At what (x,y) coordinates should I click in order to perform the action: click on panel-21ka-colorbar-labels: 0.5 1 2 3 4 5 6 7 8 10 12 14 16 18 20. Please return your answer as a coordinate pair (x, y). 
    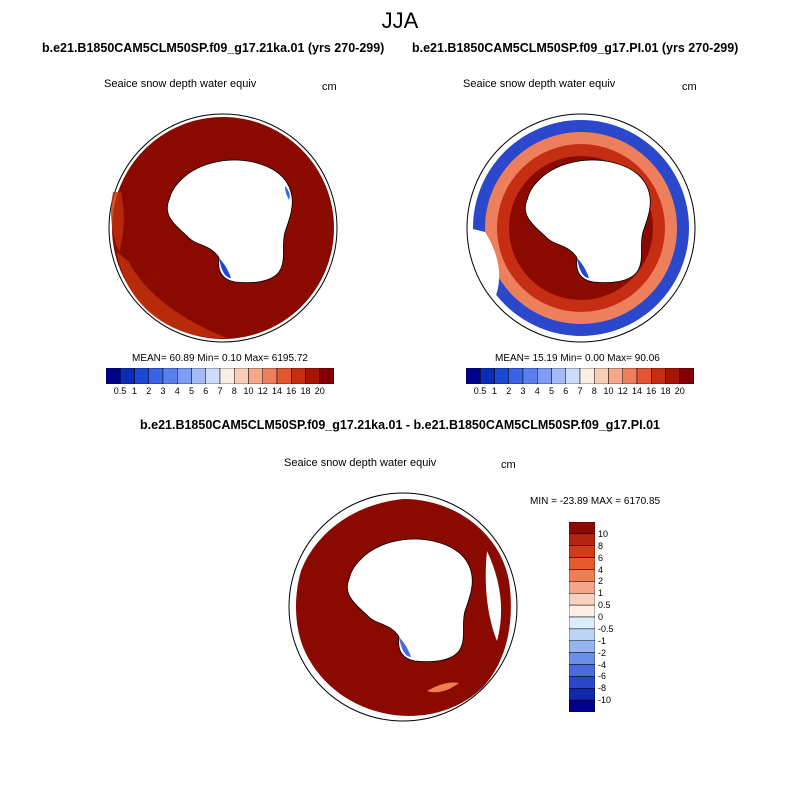
    Looking at the image, I should click on (220, 393).